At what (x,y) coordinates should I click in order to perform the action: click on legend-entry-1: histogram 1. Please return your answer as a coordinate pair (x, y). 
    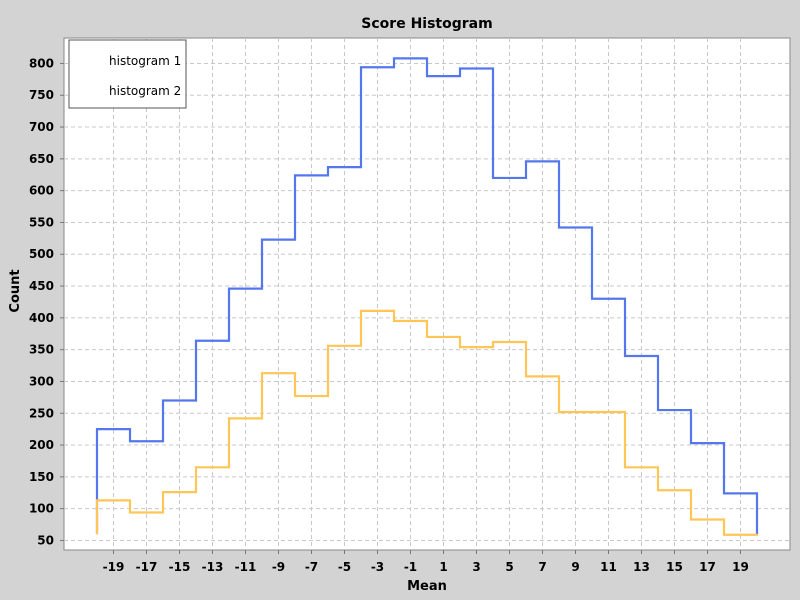
    Looking at the image, I should click on (145, 61).